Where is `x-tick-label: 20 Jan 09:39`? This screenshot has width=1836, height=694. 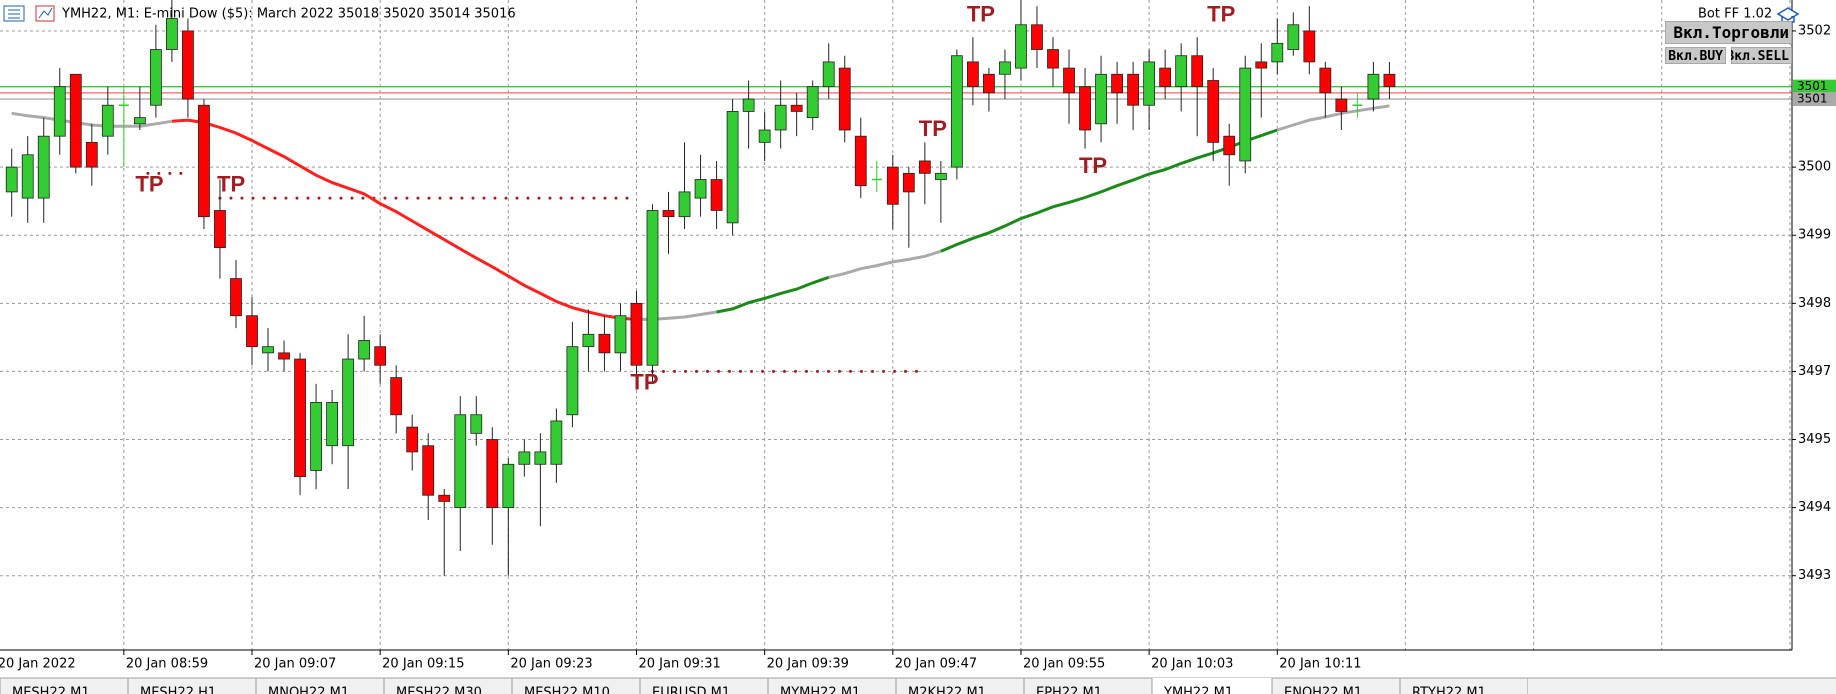 x-tick-label: 20 Jan 09:39 is located at coordinates (808, 664).